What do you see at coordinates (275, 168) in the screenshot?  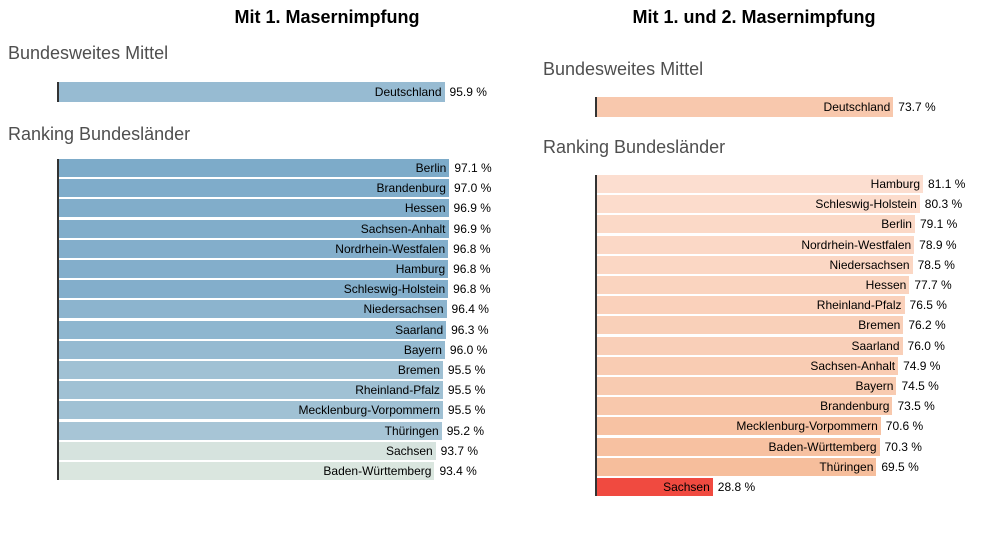 I see `bar-row-berlin: Berlin 97.1 %` at bounding box center [275, 168].